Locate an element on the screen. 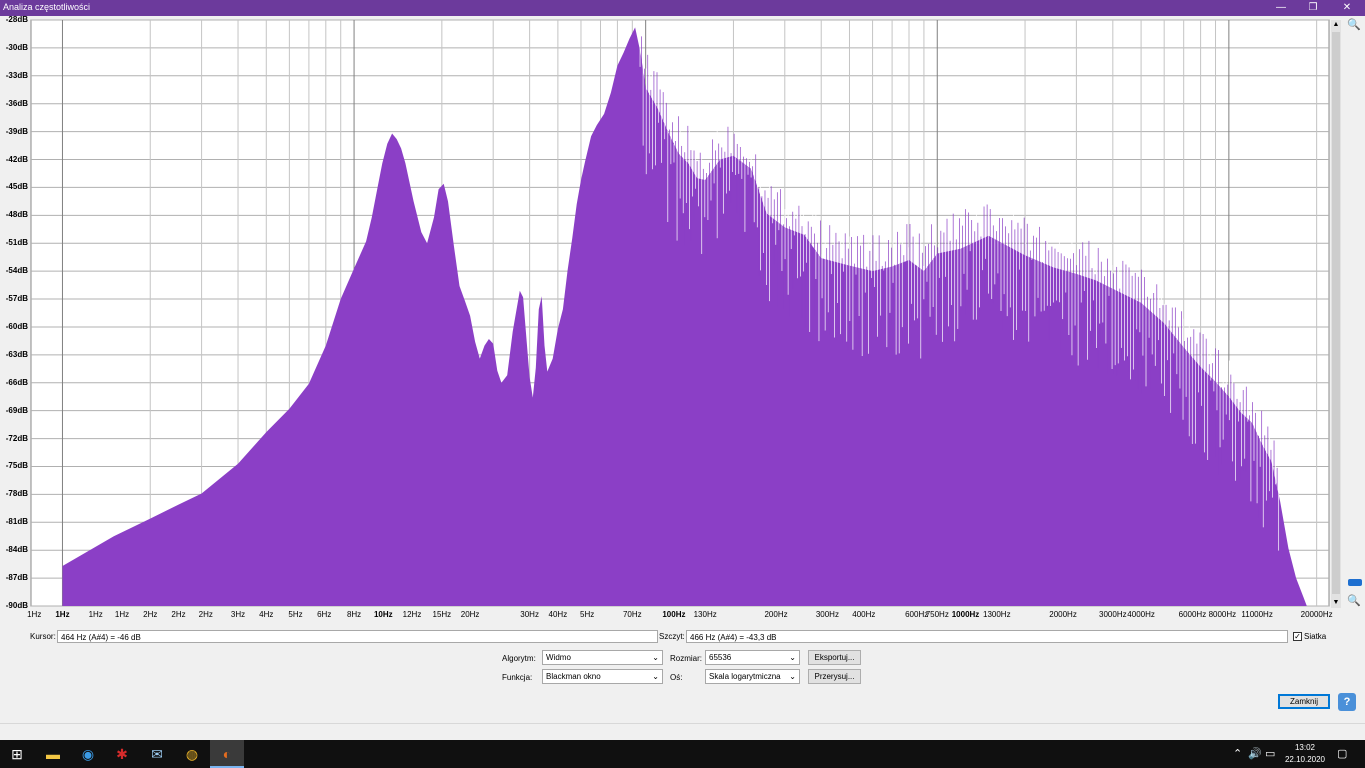 The width and height of the screenshot is (1365, 768). x-tick-label: 3000Hz is located at coordinates (1113, 614).